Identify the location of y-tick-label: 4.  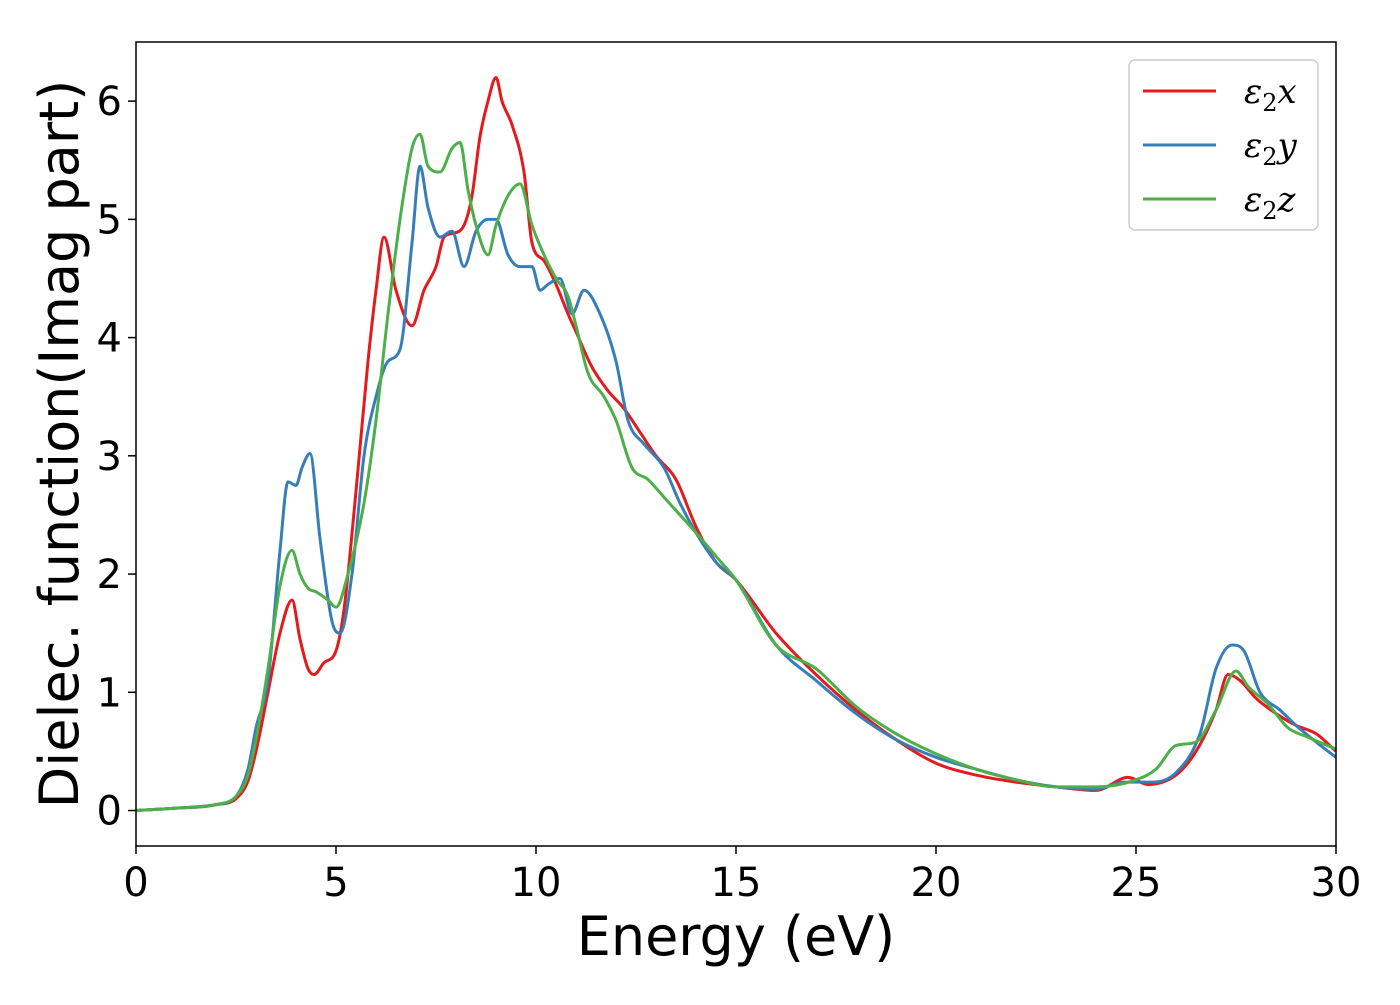
(109, 339).